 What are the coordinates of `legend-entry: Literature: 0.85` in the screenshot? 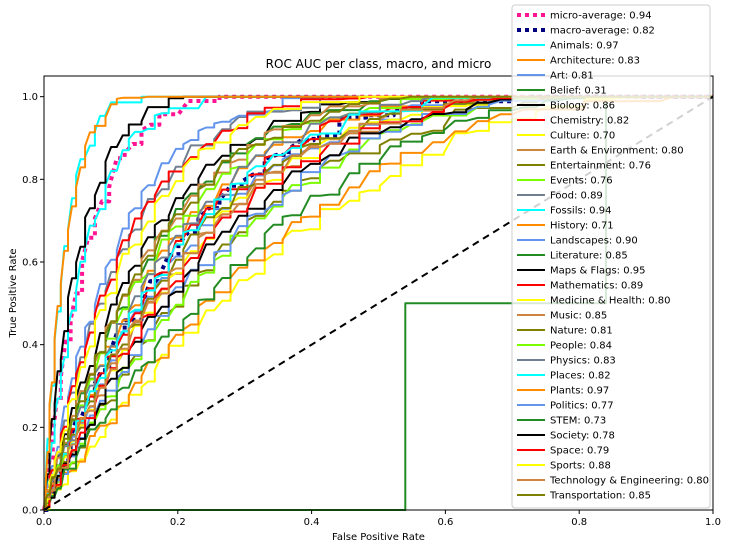 It's located at (589, 256).